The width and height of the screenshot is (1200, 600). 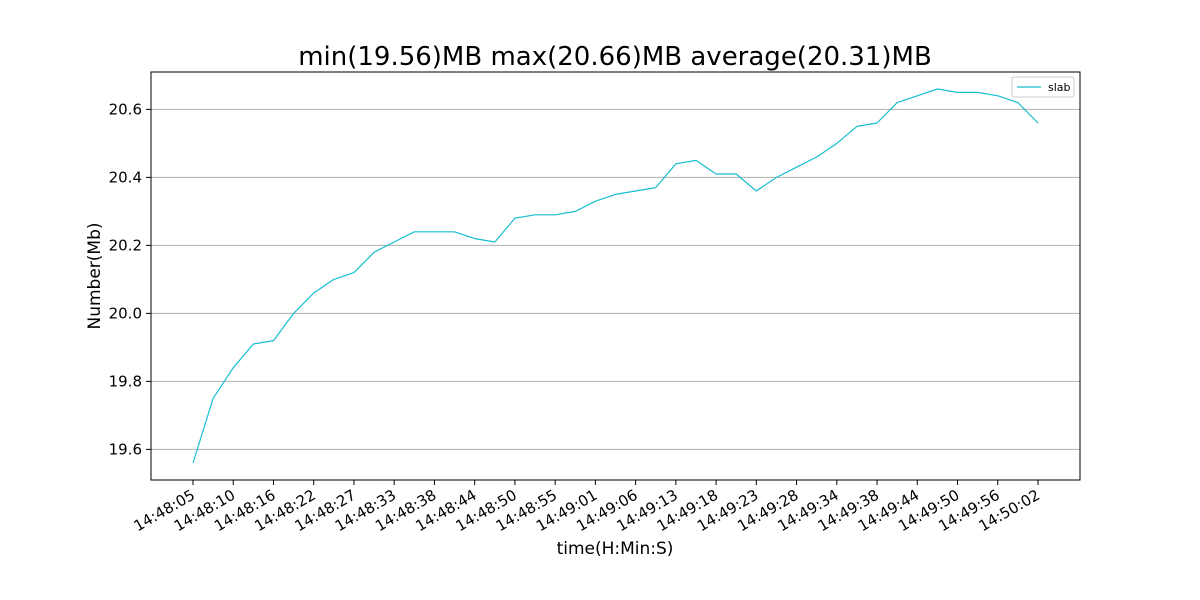 I want to click on legend-label: slab, so click(x=1059, y=87).